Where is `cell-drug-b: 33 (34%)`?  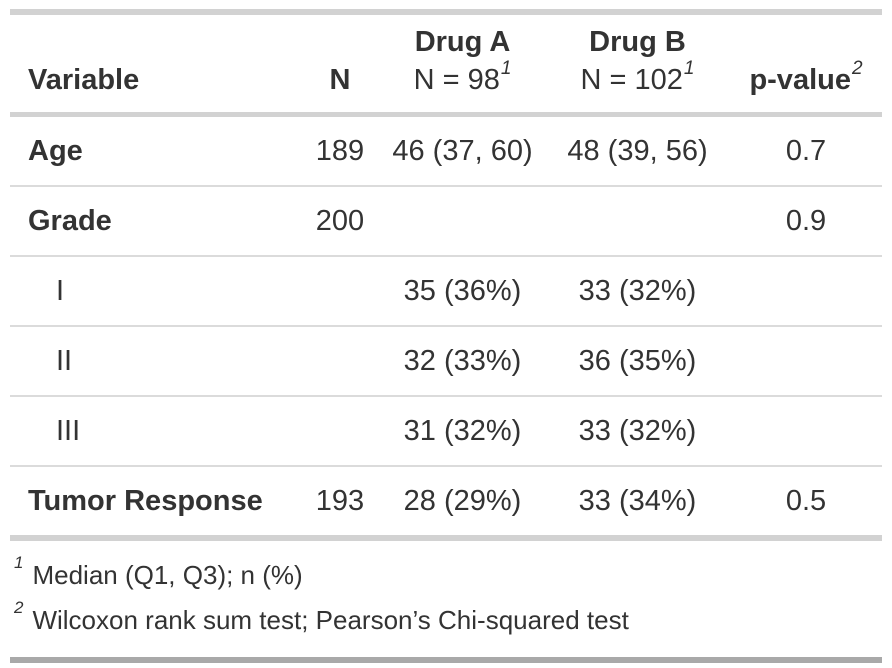 cell-drug-b: 33 (34%) is located at coordinates (637, 503).